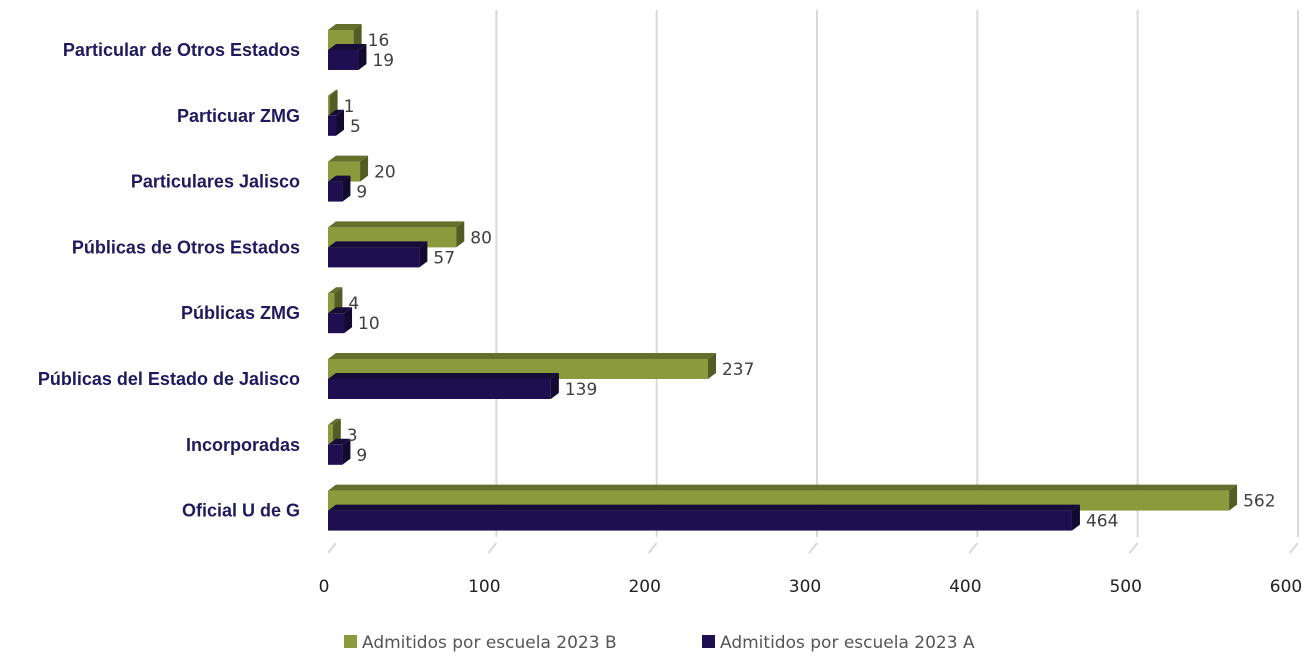  I want to click on data-label: 4, so click(353, 304).